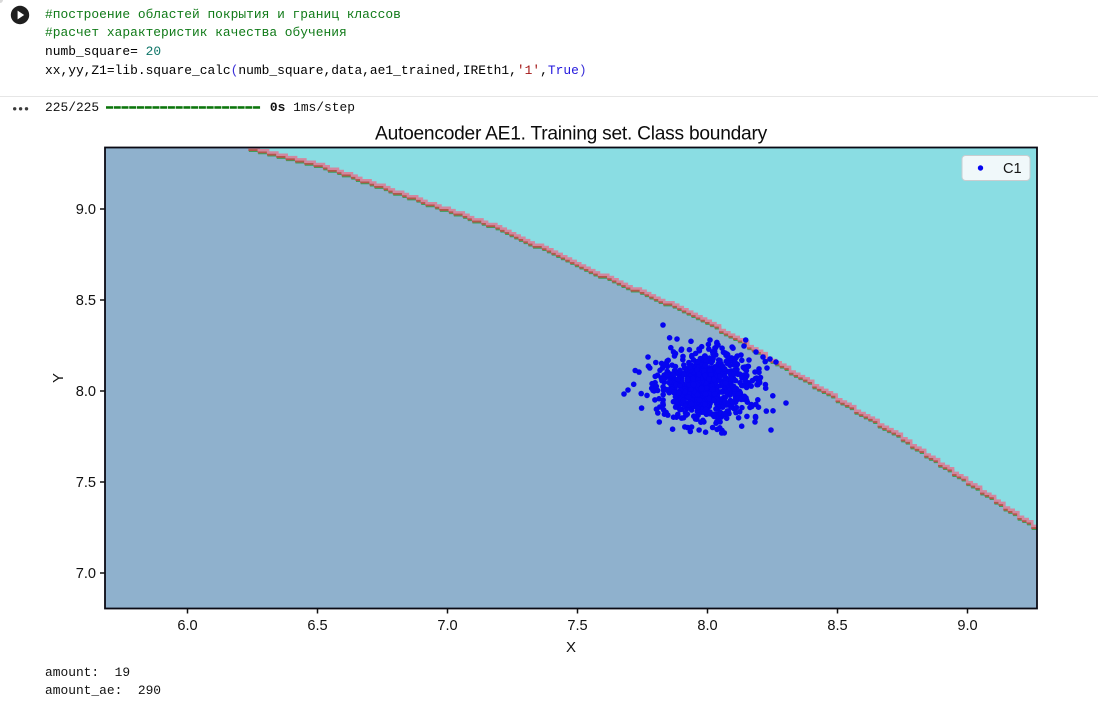  I want to click on svg-text: 6.5, so click(317, 626).